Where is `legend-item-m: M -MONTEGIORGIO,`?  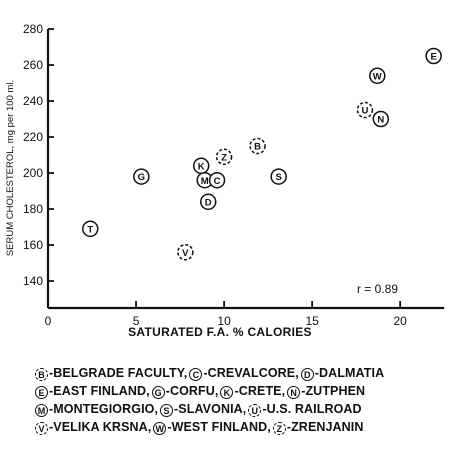
legend-item-m: M -MONTEGIORGIO, is located at coordinates (96, 409).